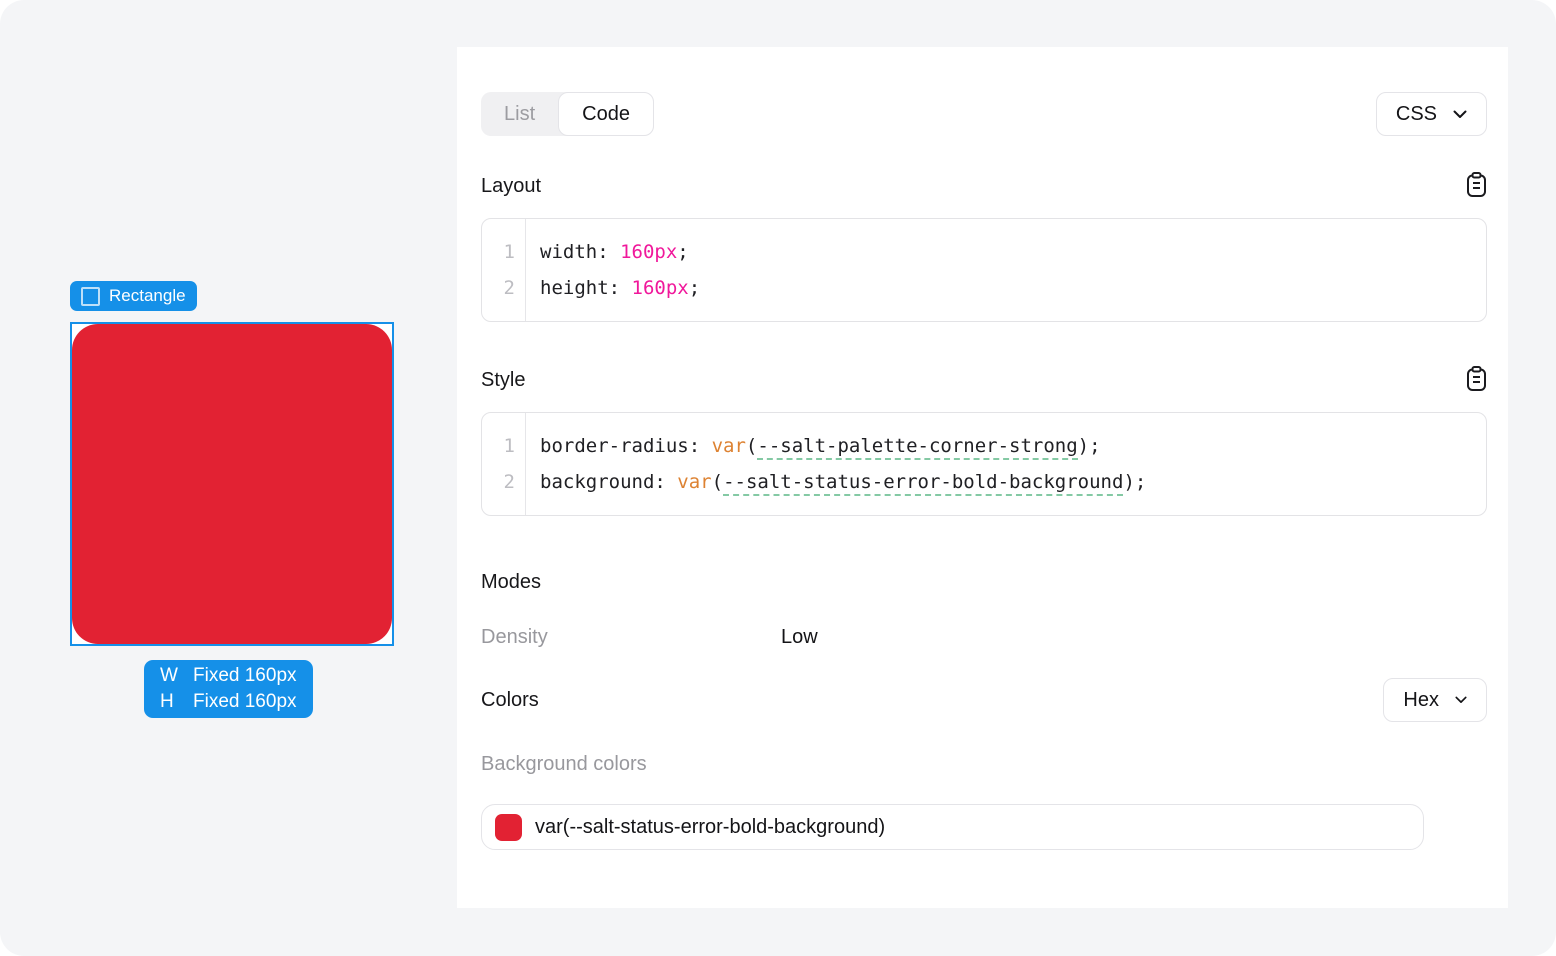 This screenshot has width=1556, height=956. Describe the element at coordinates (511, 582) in the screenshot. I see `modes-section-title: Modes` at that location.